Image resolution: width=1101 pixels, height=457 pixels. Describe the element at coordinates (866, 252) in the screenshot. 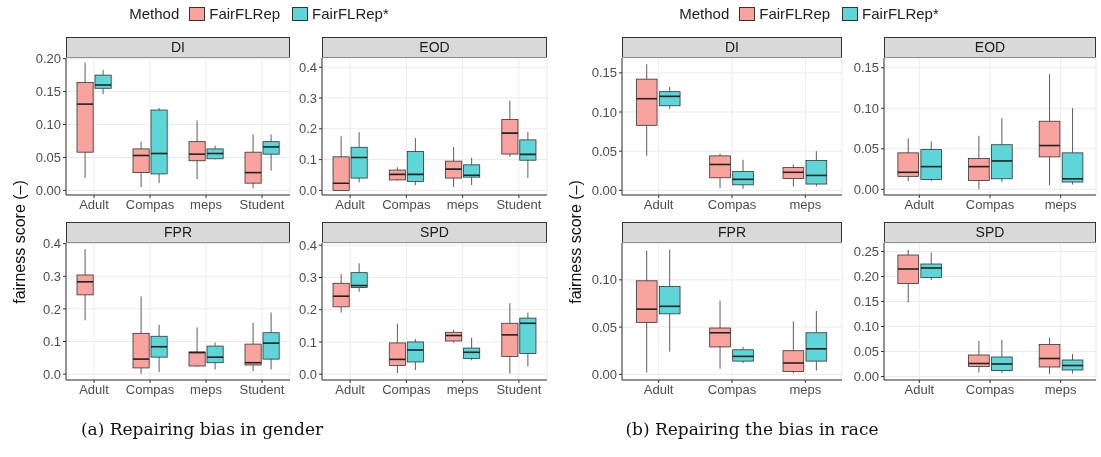

I see `y-tick-label: 0.25` at that location.